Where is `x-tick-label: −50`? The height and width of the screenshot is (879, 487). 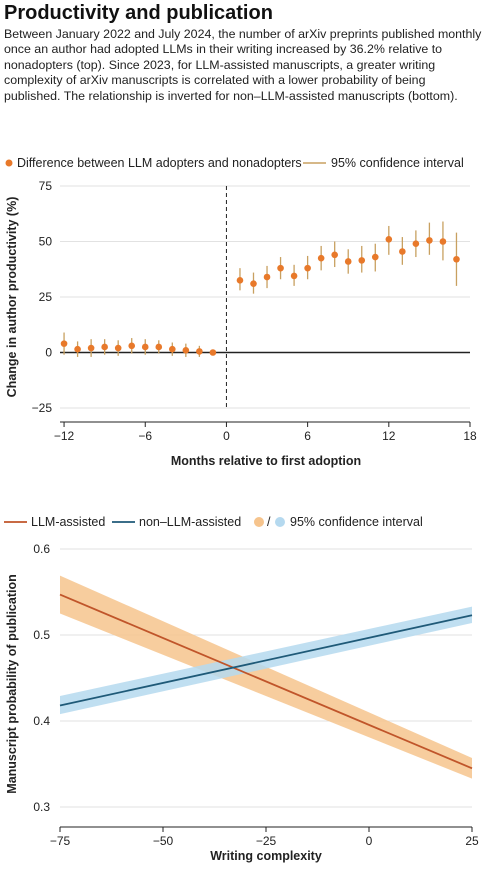
x-tick-label: −50 is located at coordinates (163, 841).